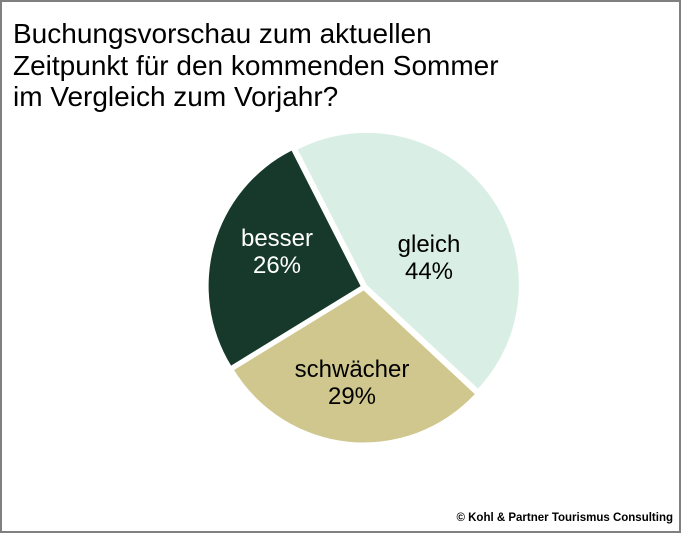  I want to click on pie-slice-label-gleich: gleich 44%, so click(429, 258).